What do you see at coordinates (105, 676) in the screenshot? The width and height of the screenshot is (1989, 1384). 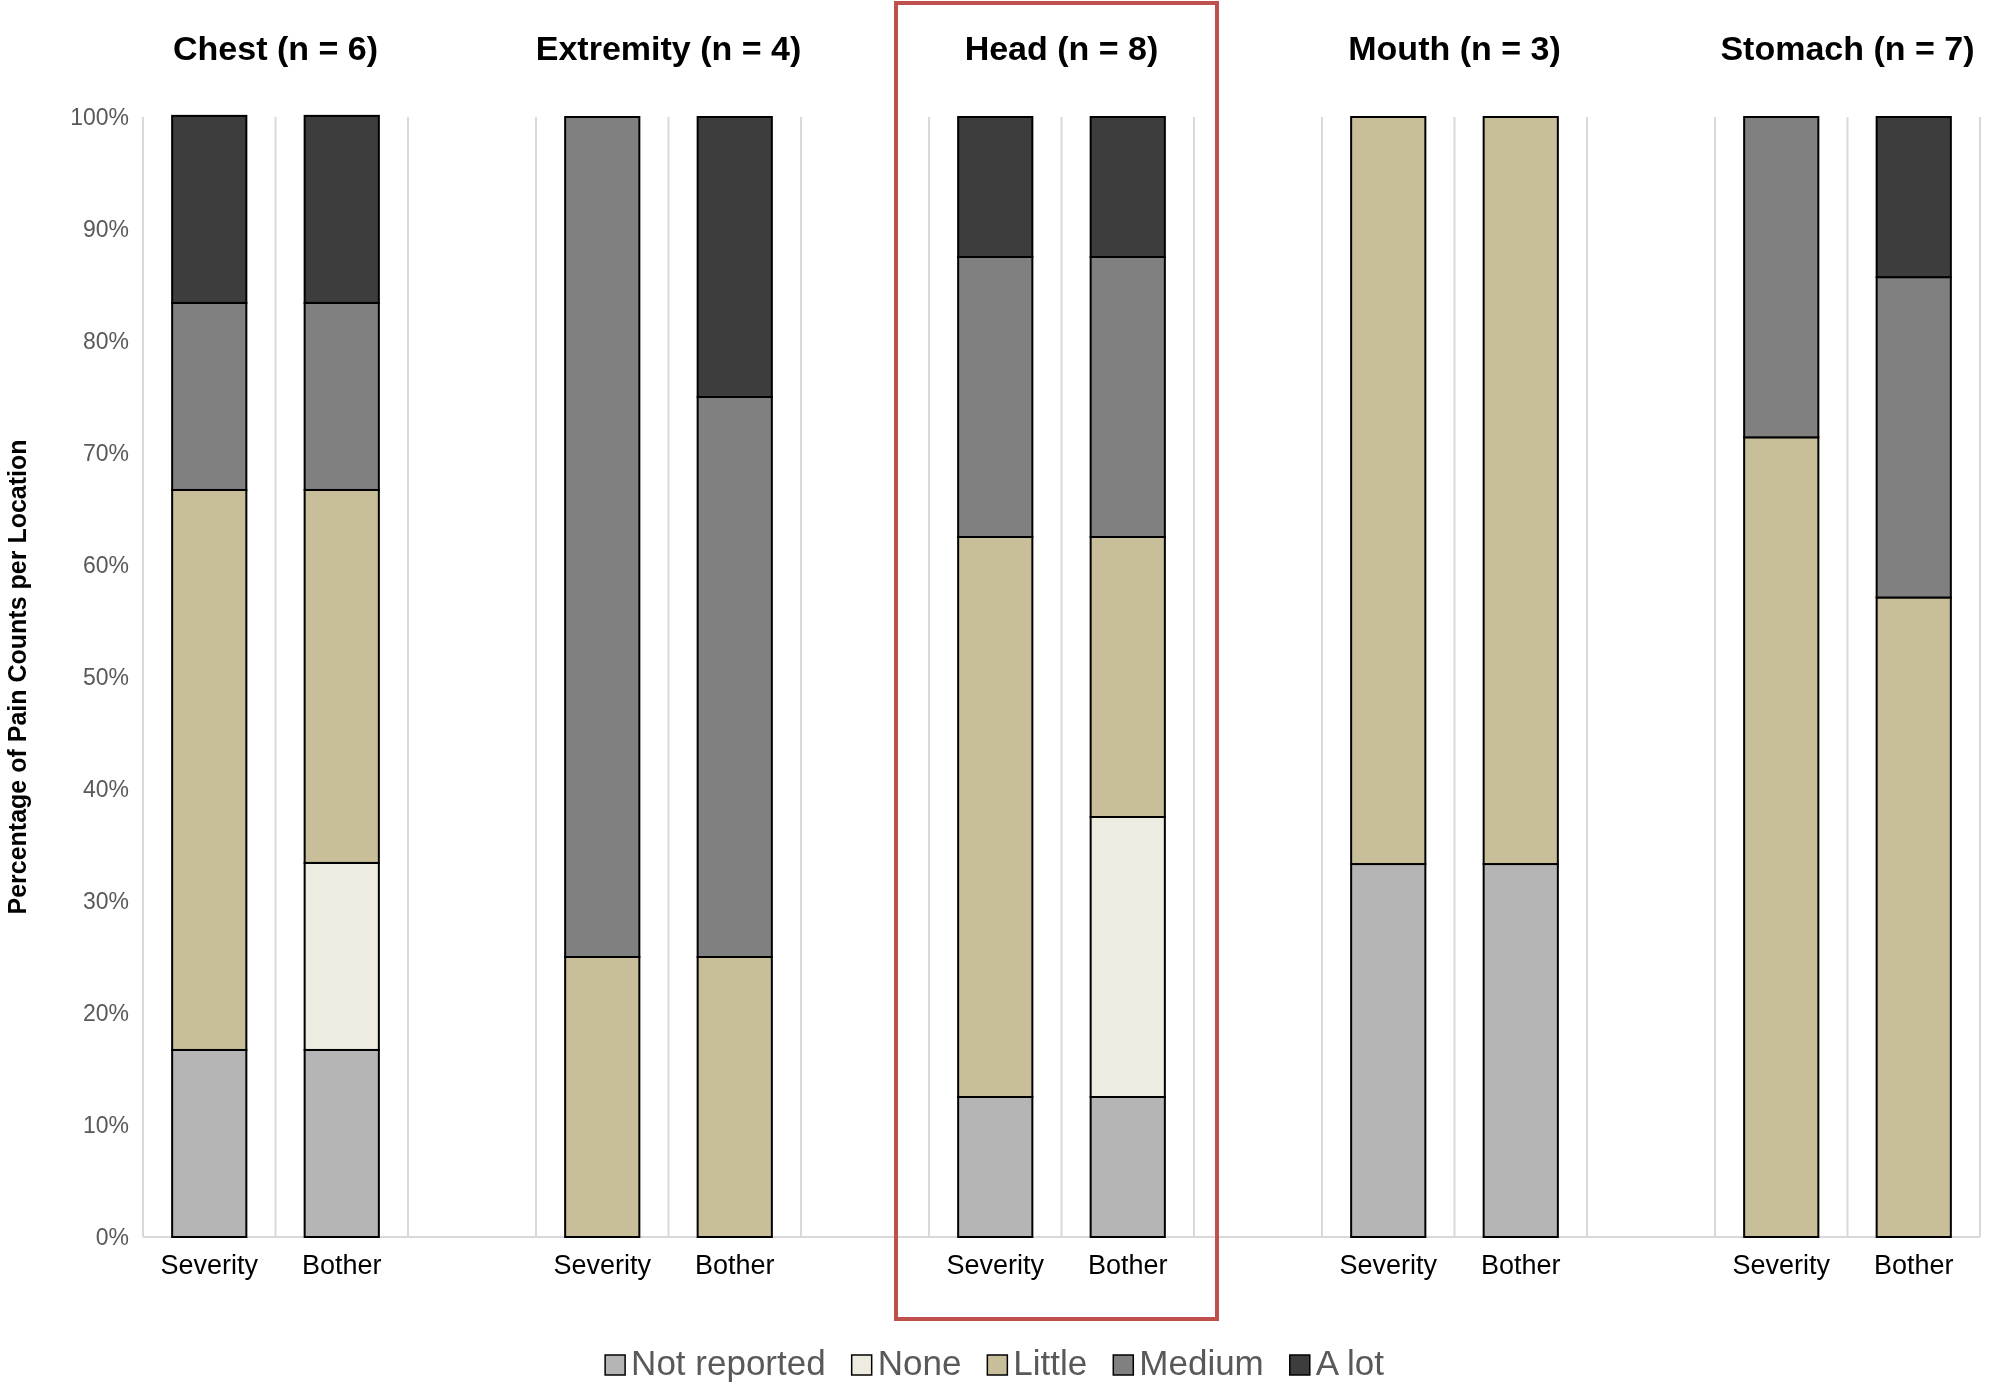 I see `y-tick-label: 50%` at bounding box center [105, 676].